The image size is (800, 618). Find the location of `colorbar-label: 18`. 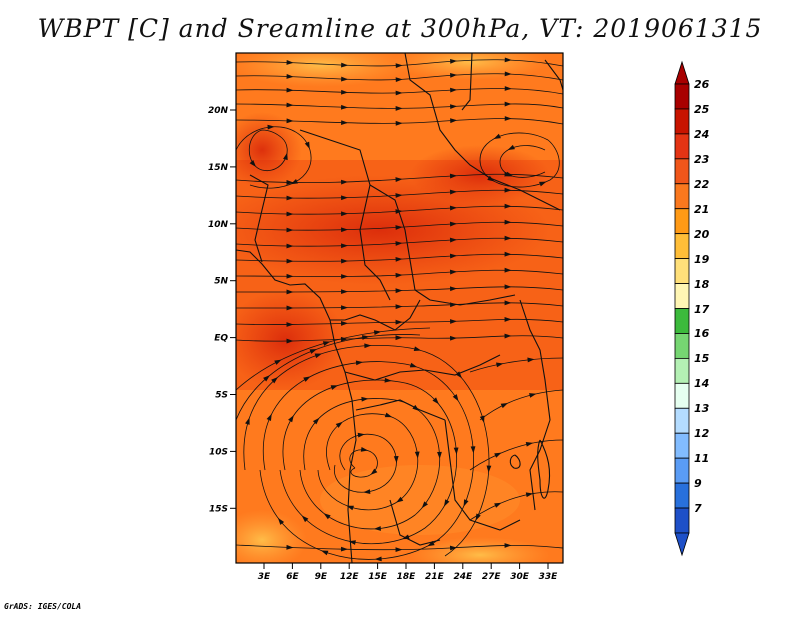

colorbar-label: 18 is located at coordinates (702, 284).